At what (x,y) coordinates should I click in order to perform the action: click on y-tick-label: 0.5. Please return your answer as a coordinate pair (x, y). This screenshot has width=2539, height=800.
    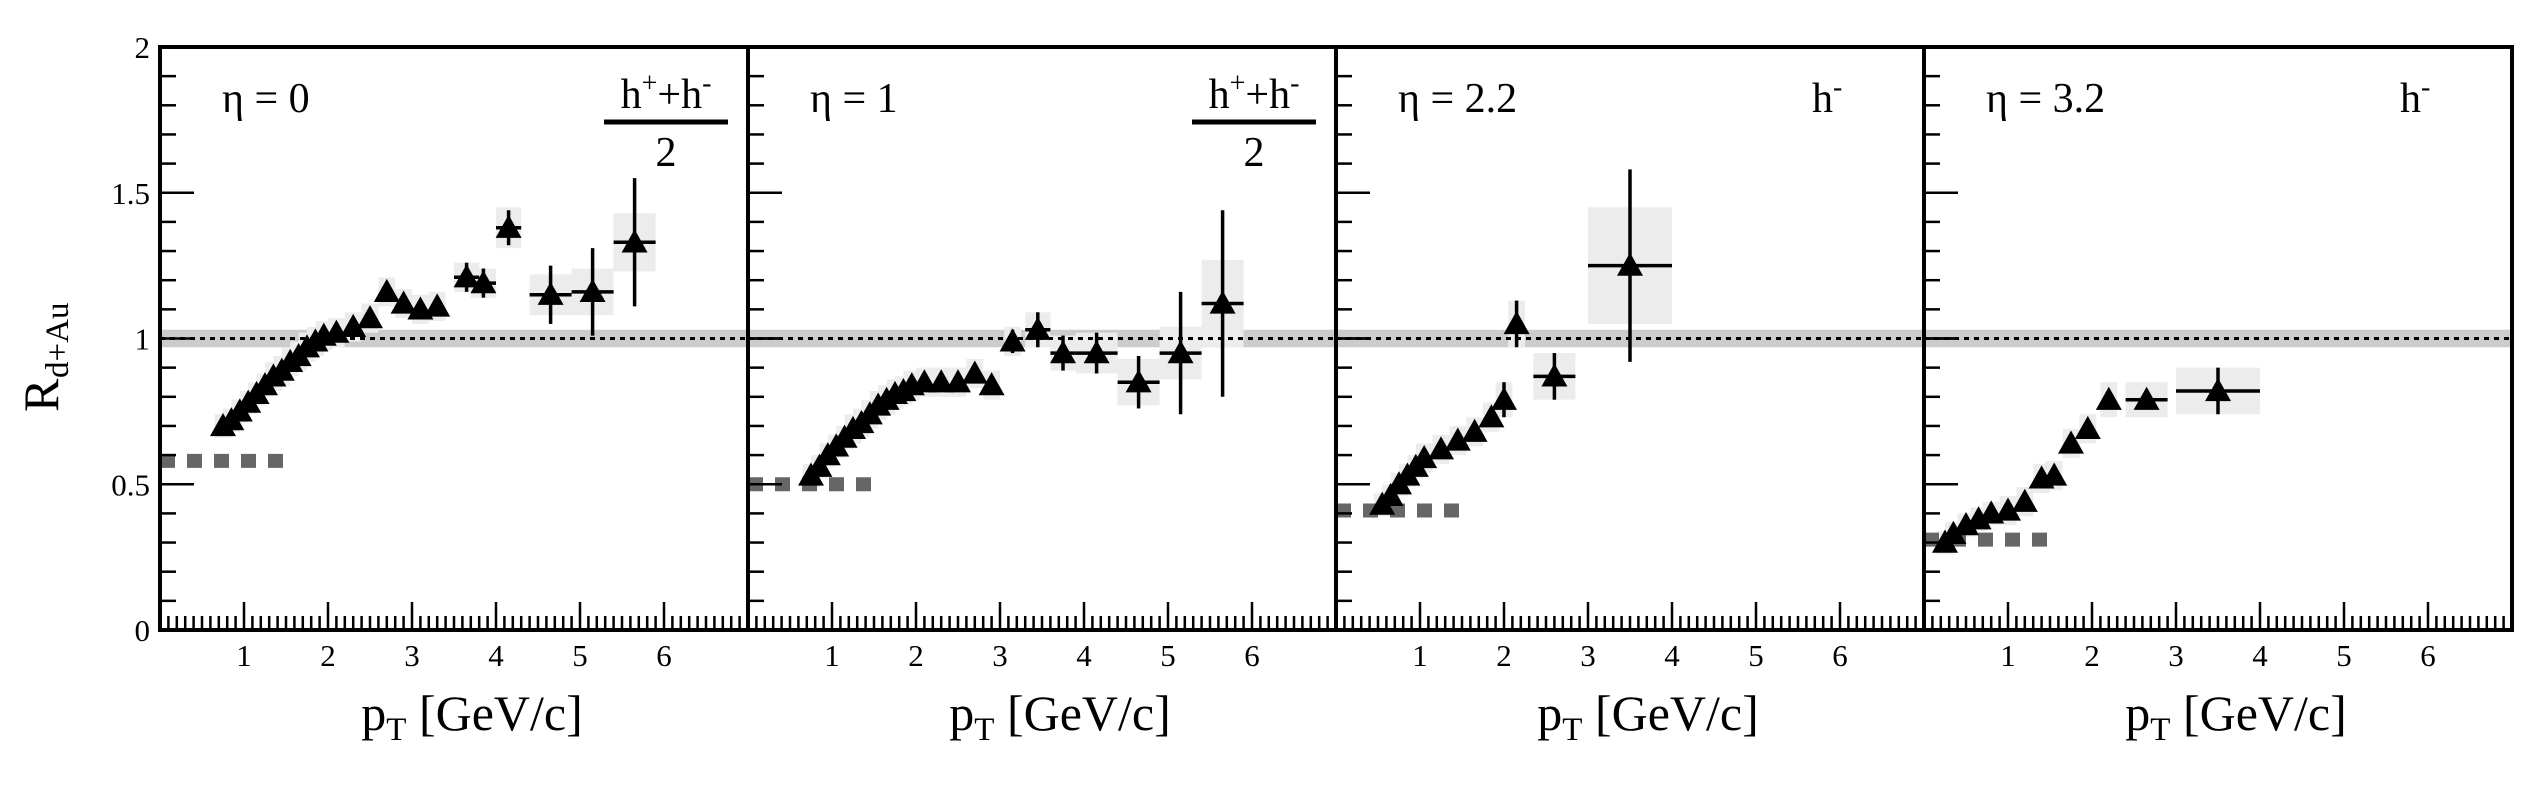
    Looking at the image, I should click on (130, 484).